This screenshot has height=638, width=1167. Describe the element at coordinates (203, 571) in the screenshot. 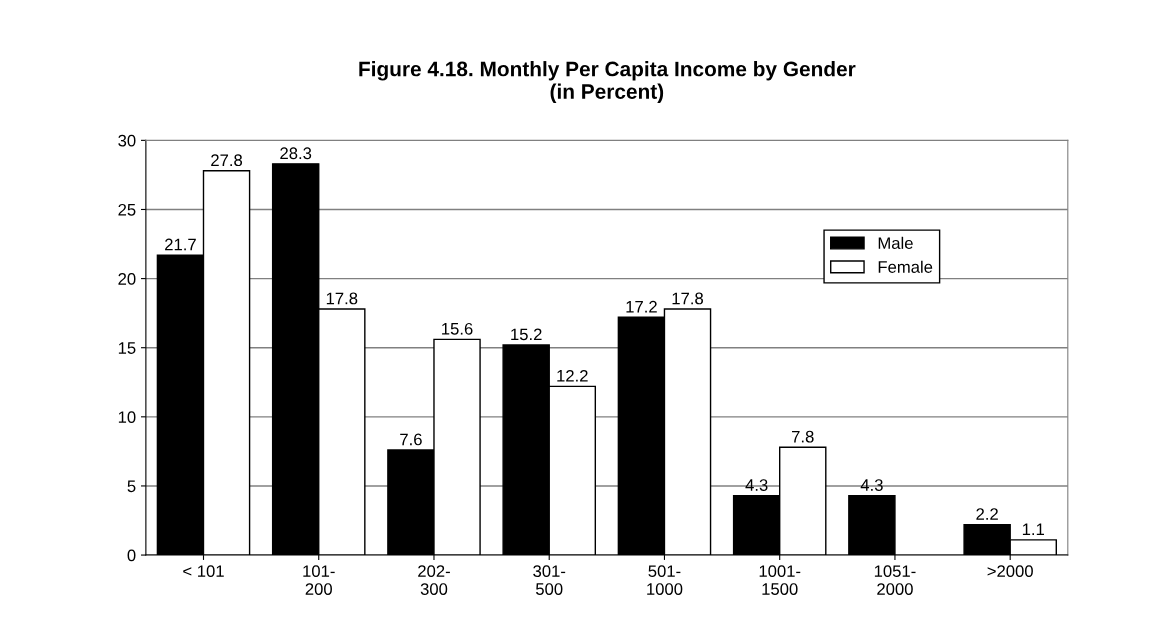

I see `x-tick-label: < 101` at that location.